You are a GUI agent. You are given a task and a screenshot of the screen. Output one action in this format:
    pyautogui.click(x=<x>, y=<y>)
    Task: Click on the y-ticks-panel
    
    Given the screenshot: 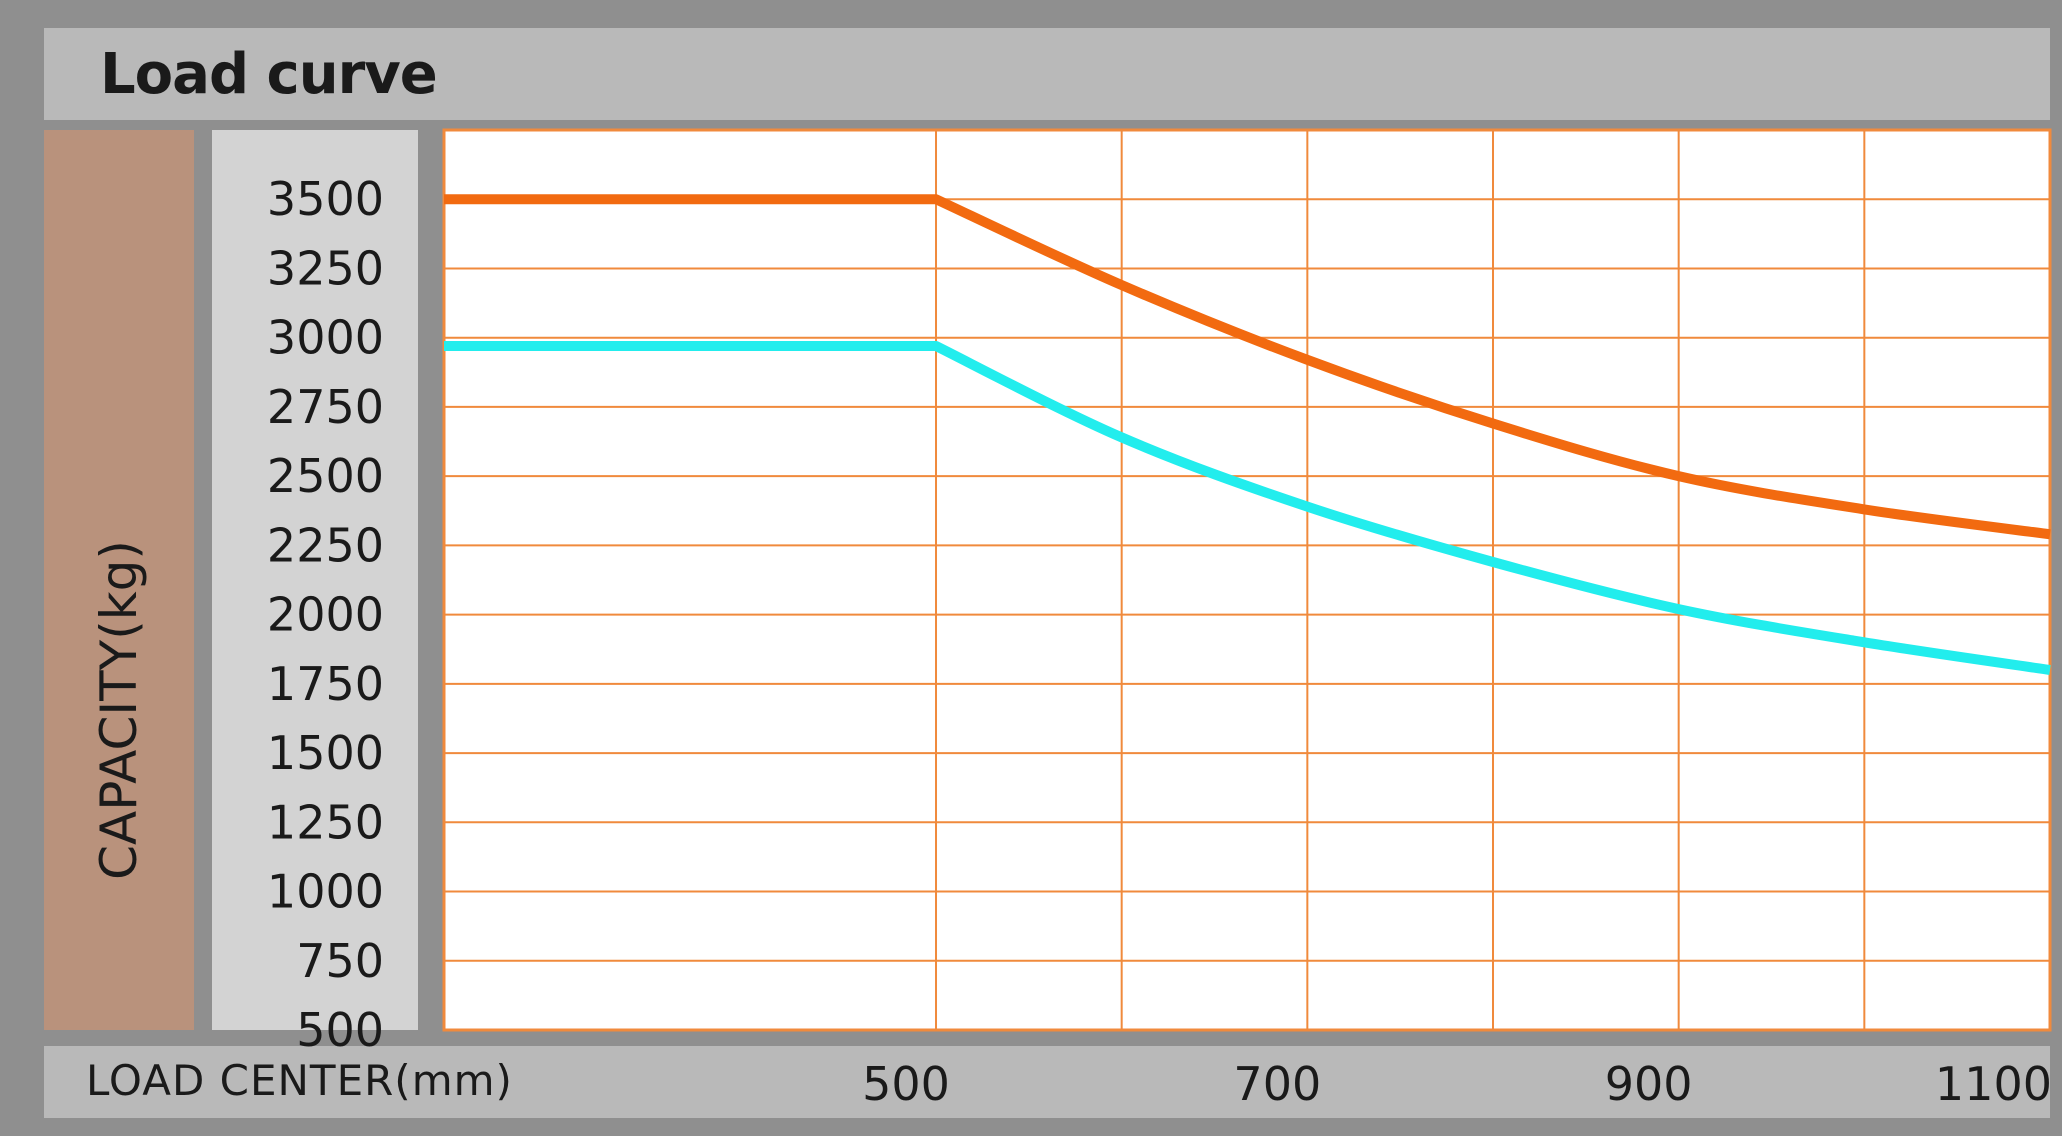 What is the action you would take?
    pyautogui.click(x=315, y=580)
    